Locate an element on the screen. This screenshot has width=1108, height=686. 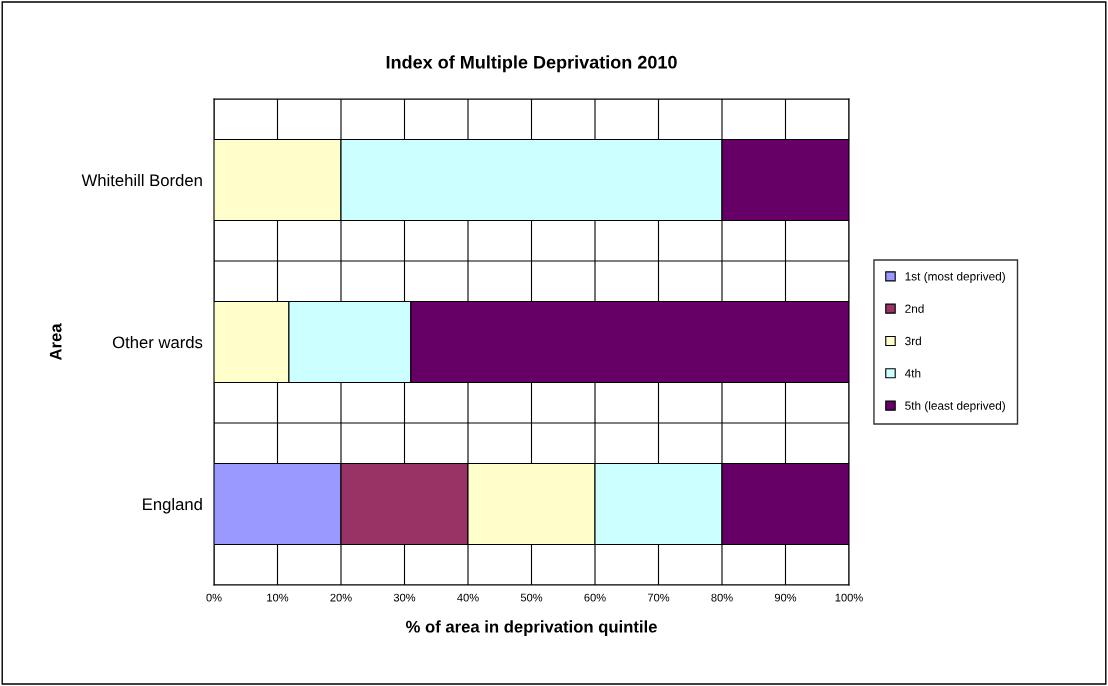
legend-label: 4th is located at coordinates (912, 373).